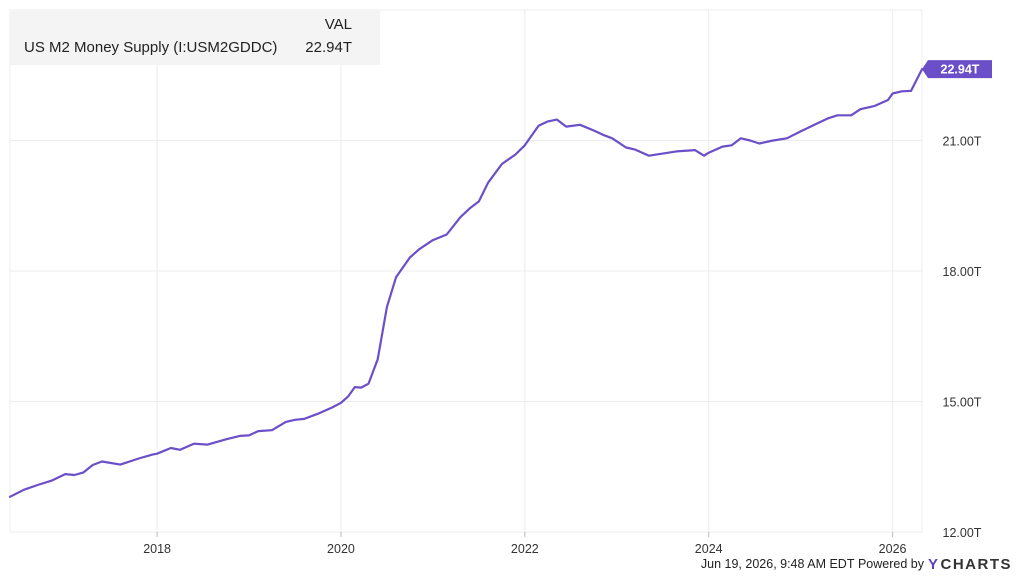 The height and width of the screenshot is (578, 1024). I want to click on y-axis-ticks: 12.00T 15.00T 18.00T 21.00T, so click(962, 338).